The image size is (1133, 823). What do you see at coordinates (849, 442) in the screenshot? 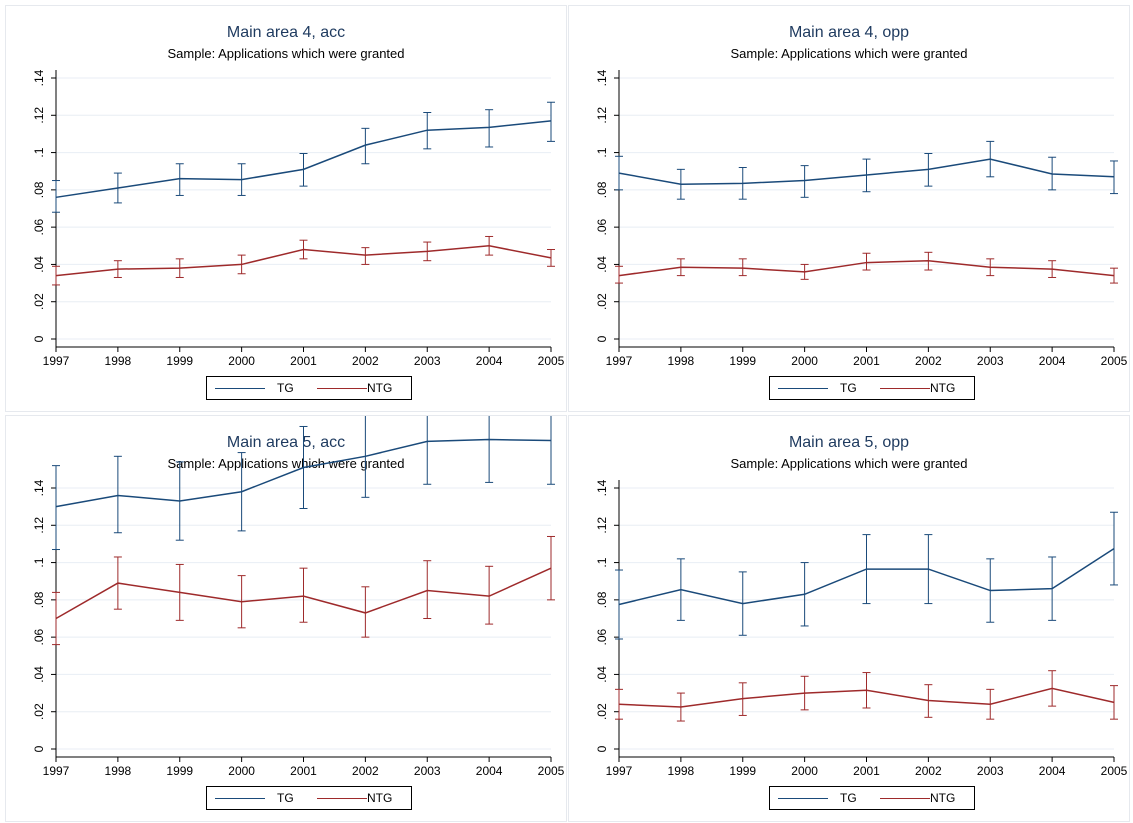
I see `chart-title: Main area 5, opp` at bounding box center [849, 442].